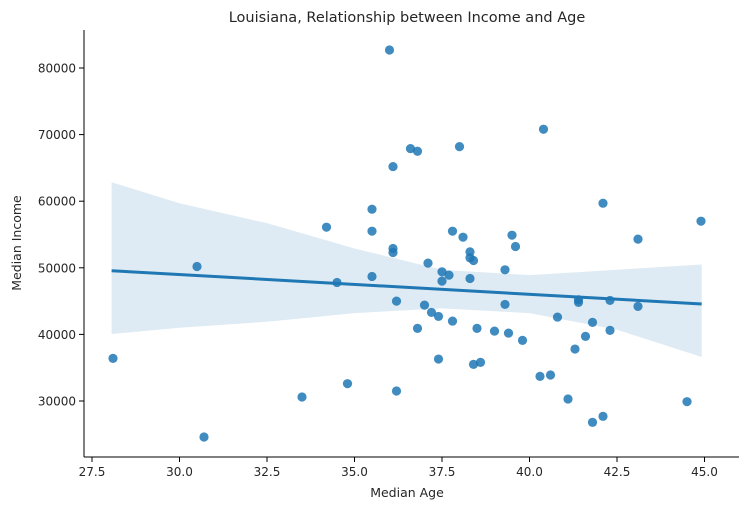 The height and width of the screenshot is (510, 739). I want to click on regression-line, so click(406, 287).